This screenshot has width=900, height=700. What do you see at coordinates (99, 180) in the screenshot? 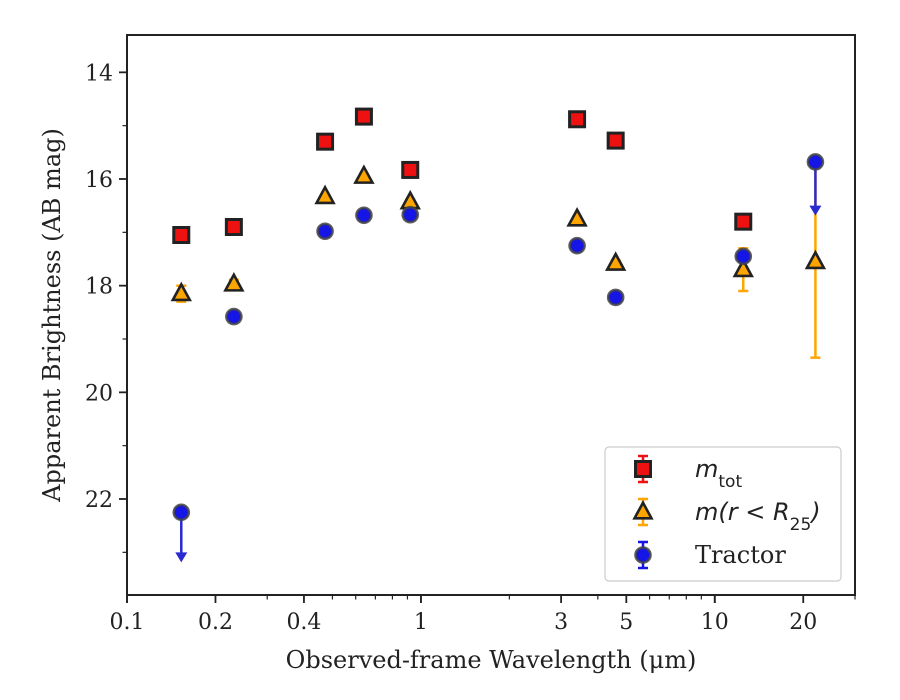
I see `y-tick-label: 16` at bounding box center [99, 180].